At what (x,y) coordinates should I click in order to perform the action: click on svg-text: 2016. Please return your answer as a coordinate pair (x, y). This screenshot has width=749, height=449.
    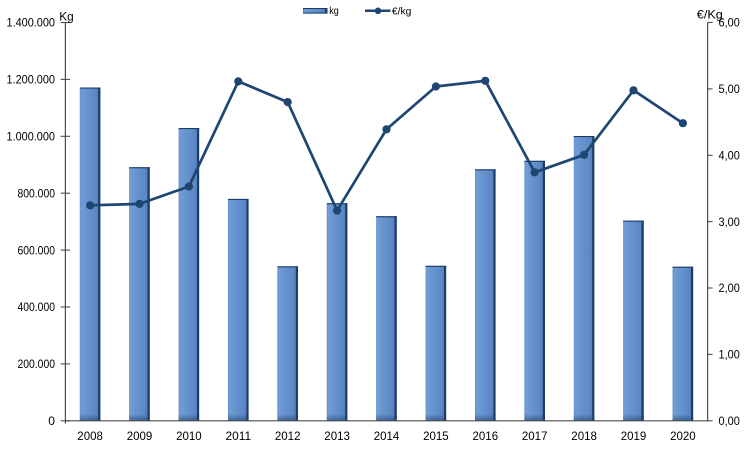
    Looking at the image, I should click on (486, 436).